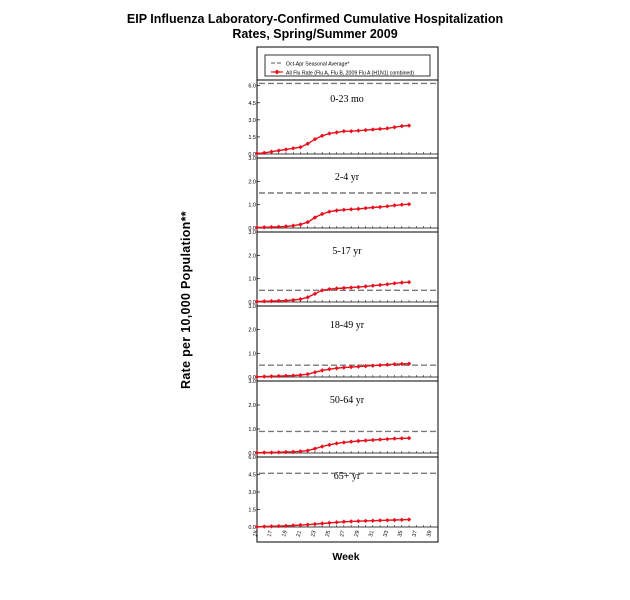 Image resolution: width=630 pixels, height=600 pixels. Describe the element at coordinates (252, 331) in the screenshot. I see `y-tick-label: 2.0` at that location.